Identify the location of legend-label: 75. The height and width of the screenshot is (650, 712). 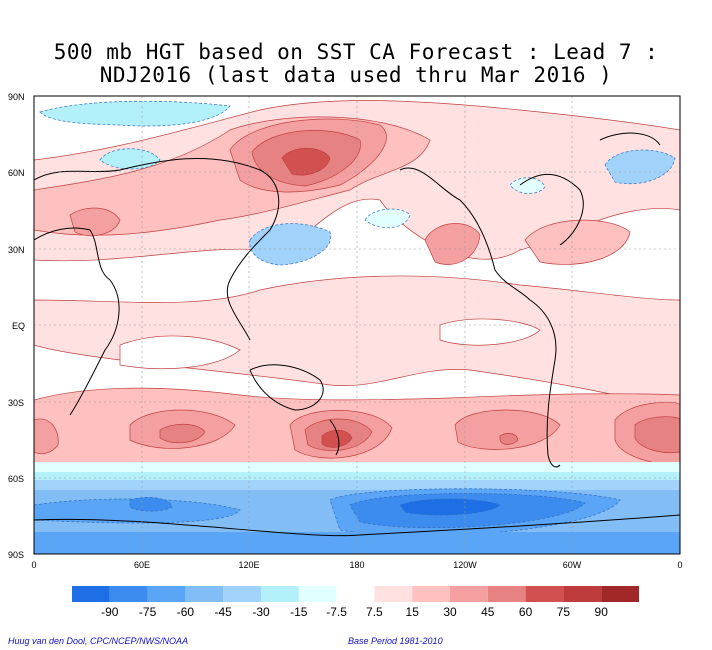
(564, 612).